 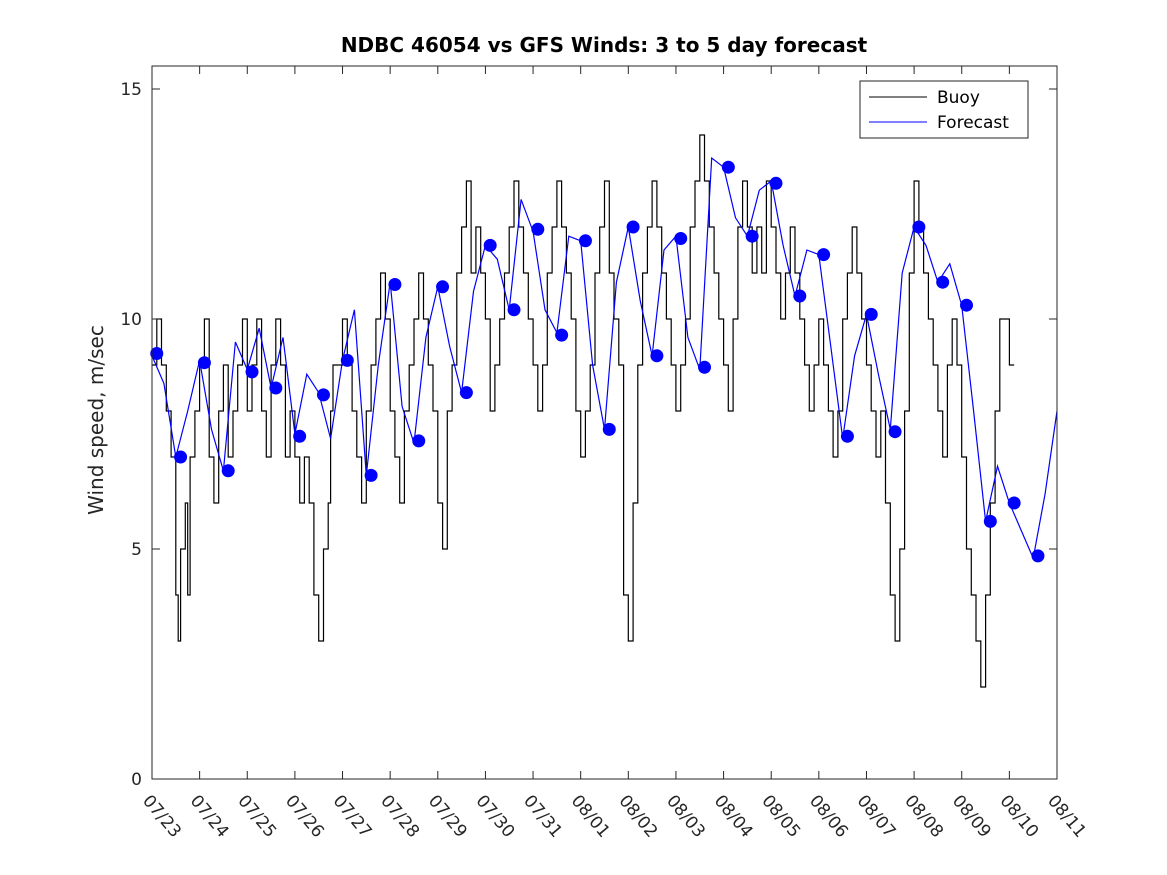 I want to click on y-tick-label: 0, so click(x=136, y=780).